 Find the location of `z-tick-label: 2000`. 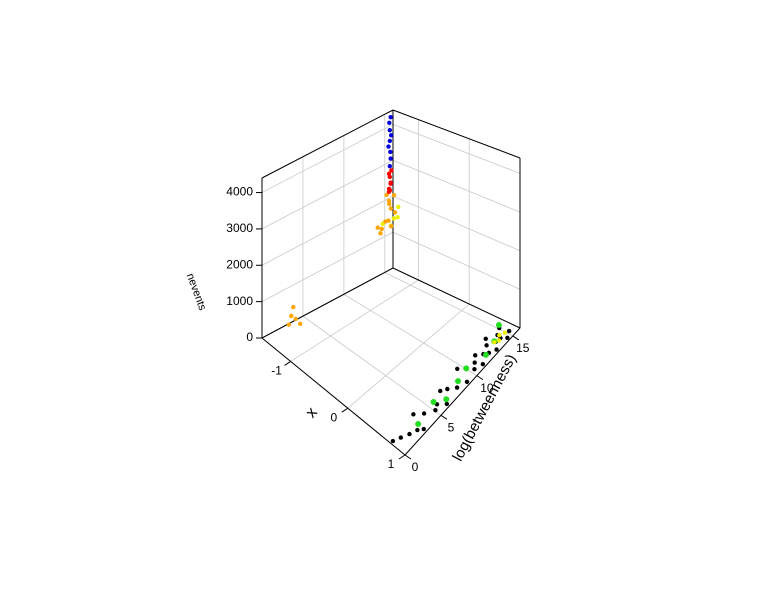

z-tick-label: 2000 is located at coordinates (239, 264).